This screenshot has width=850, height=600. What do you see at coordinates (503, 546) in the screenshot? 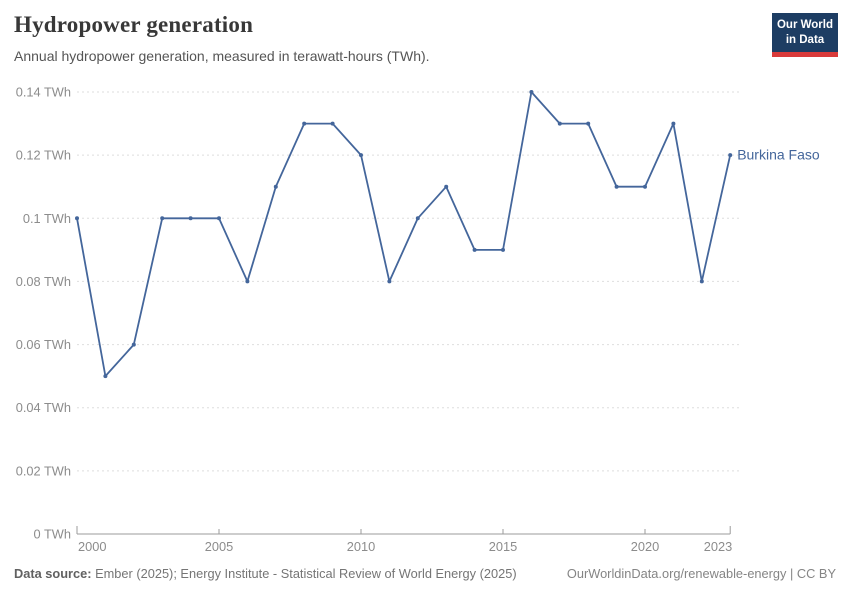
I see `x-tick-label: 2015` at bounding box center [503, 546].